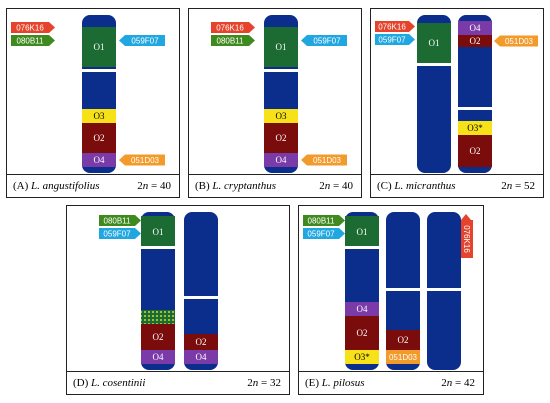 This screenshot has height=403, width=550. What do you see at coordinates (159, 291) in the screenshot?
I see `panel-d-diagram: O1 O2 O4 O2 O4 080B11 059F07` at bounding box center [159, 291].